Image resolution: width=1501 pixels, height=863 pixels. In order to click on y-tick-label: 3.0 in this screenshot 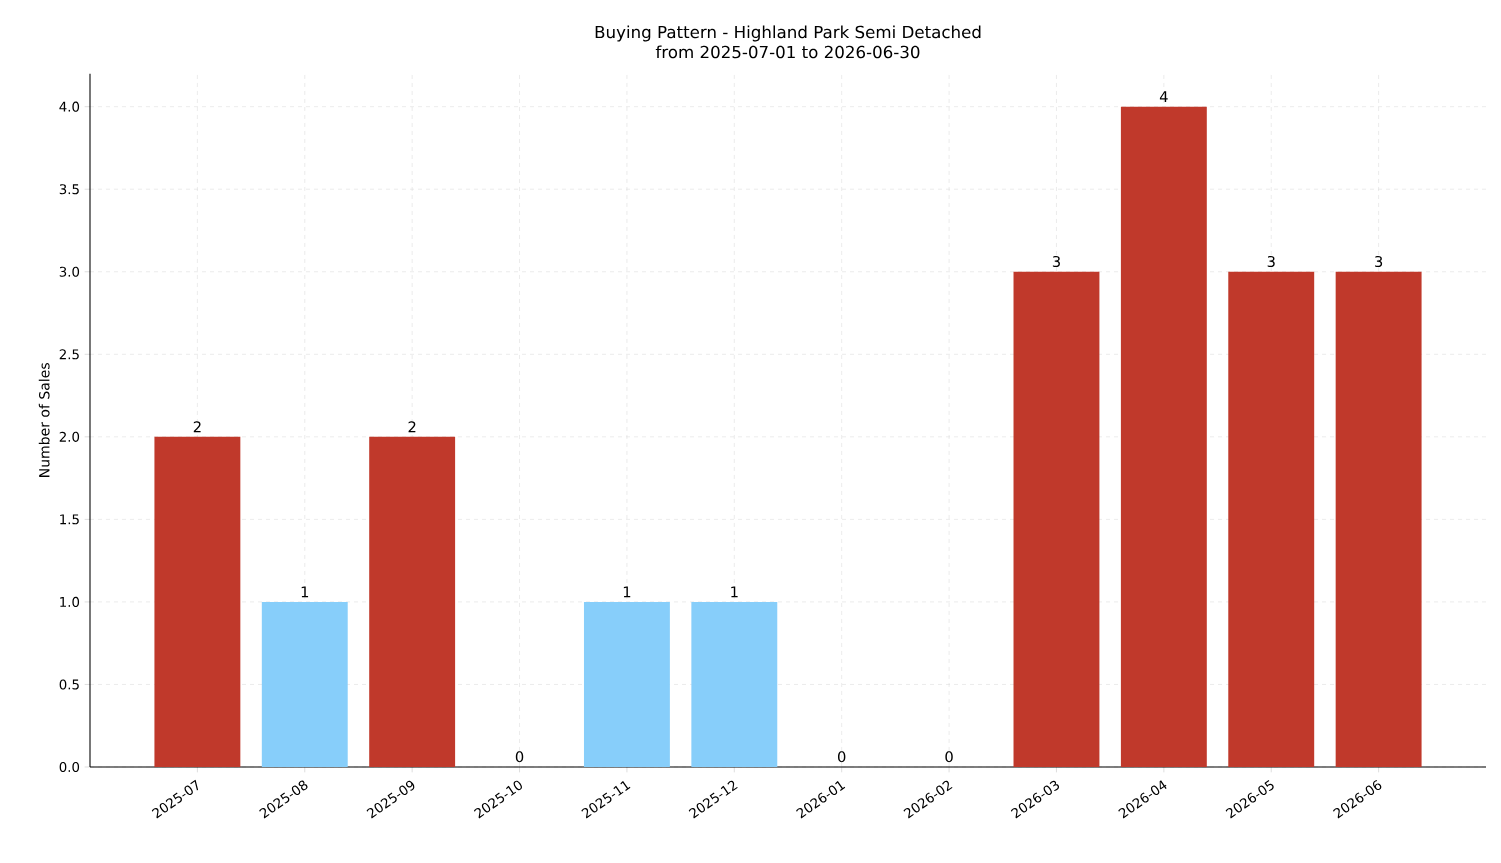, I will do `click(69, 271)`.